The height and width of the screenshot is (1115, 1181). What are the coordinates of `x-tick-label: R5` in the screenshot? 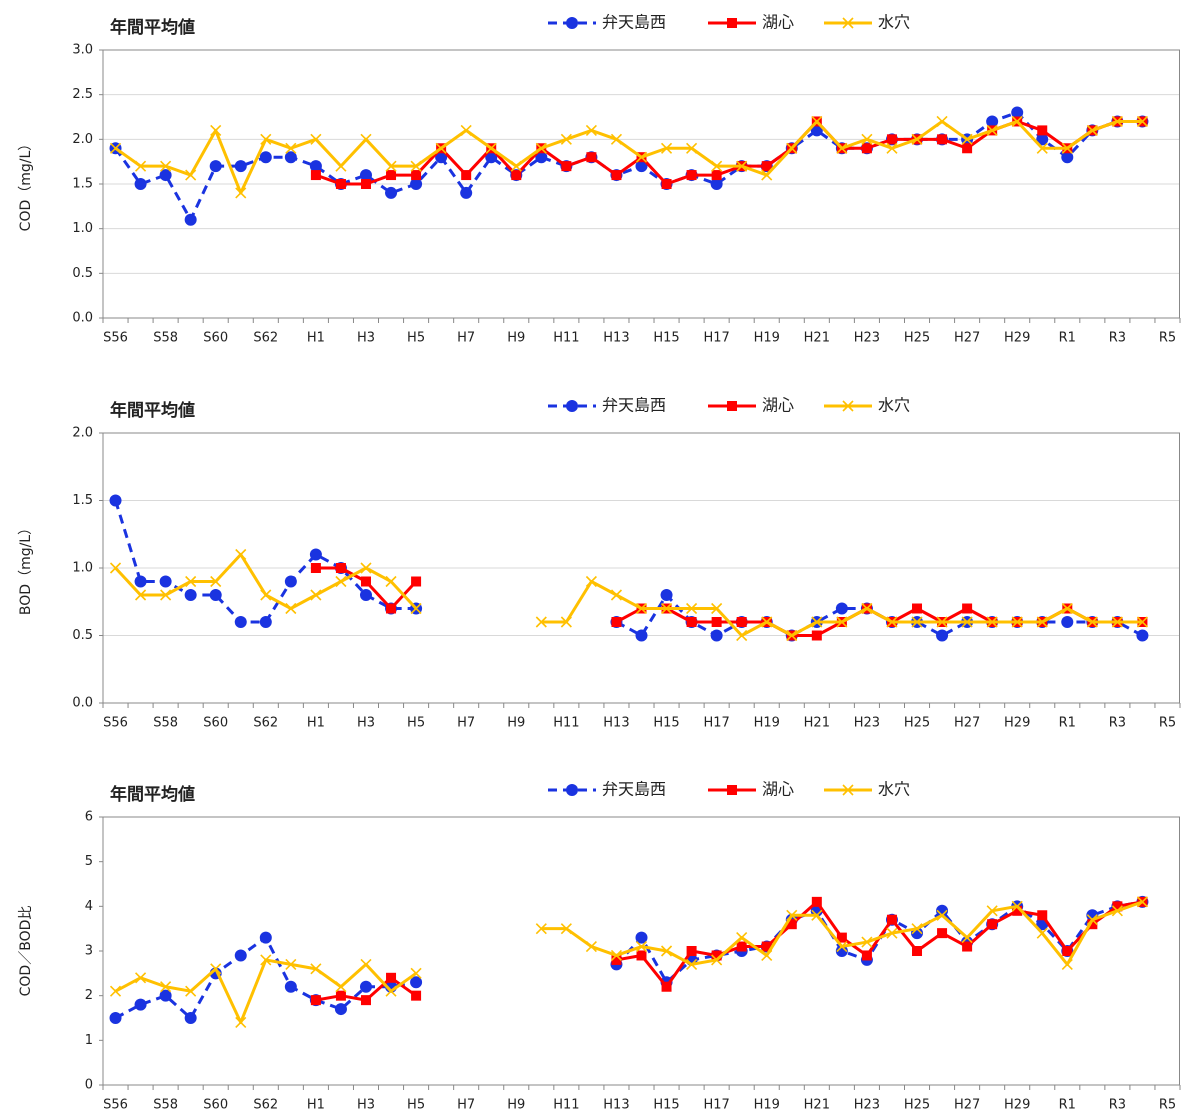 It's located at (1167, 1105).